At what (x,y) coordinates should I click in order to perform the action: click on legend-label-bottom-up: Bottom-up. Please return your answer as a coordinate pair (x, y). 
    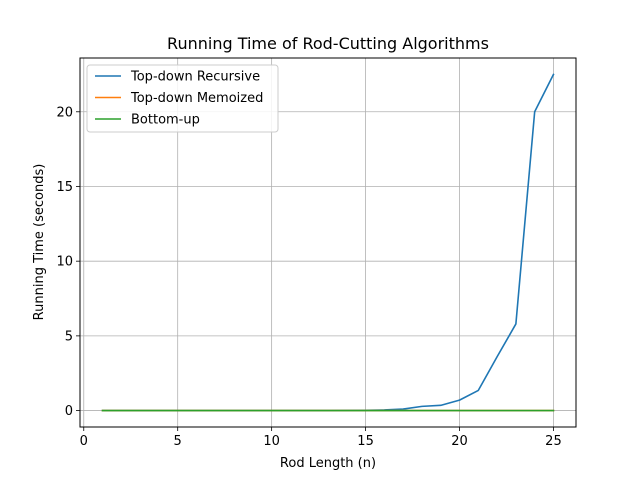
    Looking at the image, I should click on (165, 120).